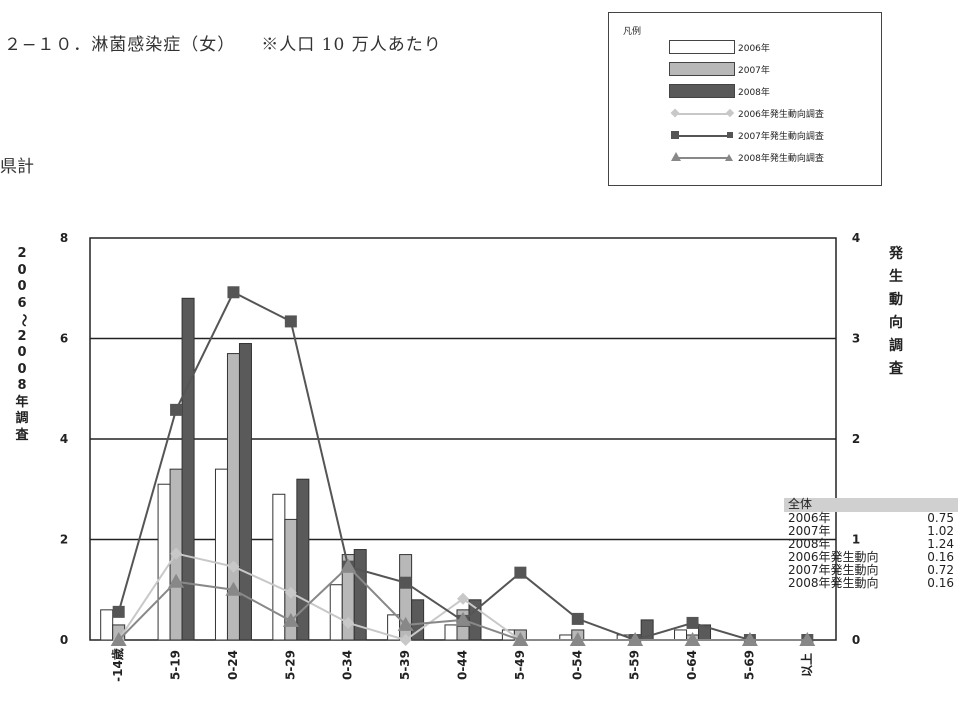 This screenshot has height=707, width=958. Describe the element at coordinates (463, 665) in the screenshot. I see `x-tick-label: 0-44` at that location.